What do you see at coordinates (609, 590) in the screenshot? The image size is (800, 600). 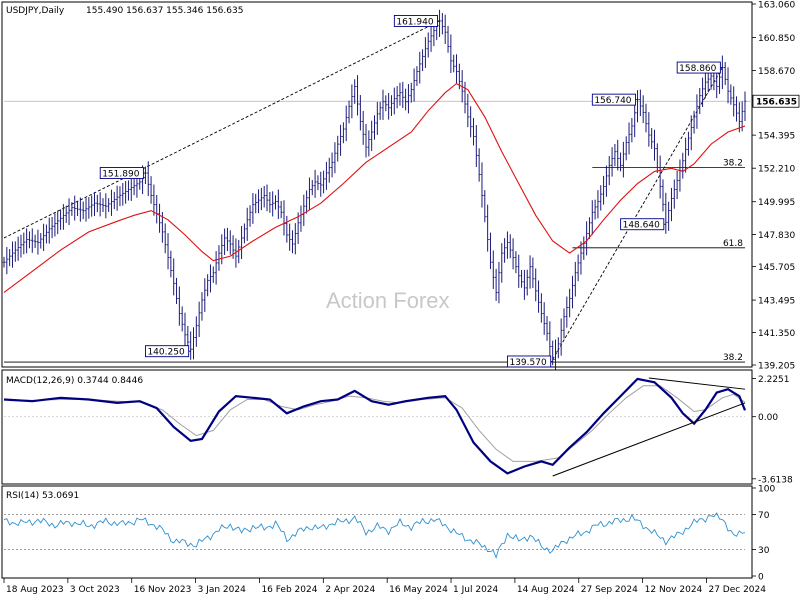 I see `x-label-9: 27 Sep 2024` at bounding box center [609, 590].